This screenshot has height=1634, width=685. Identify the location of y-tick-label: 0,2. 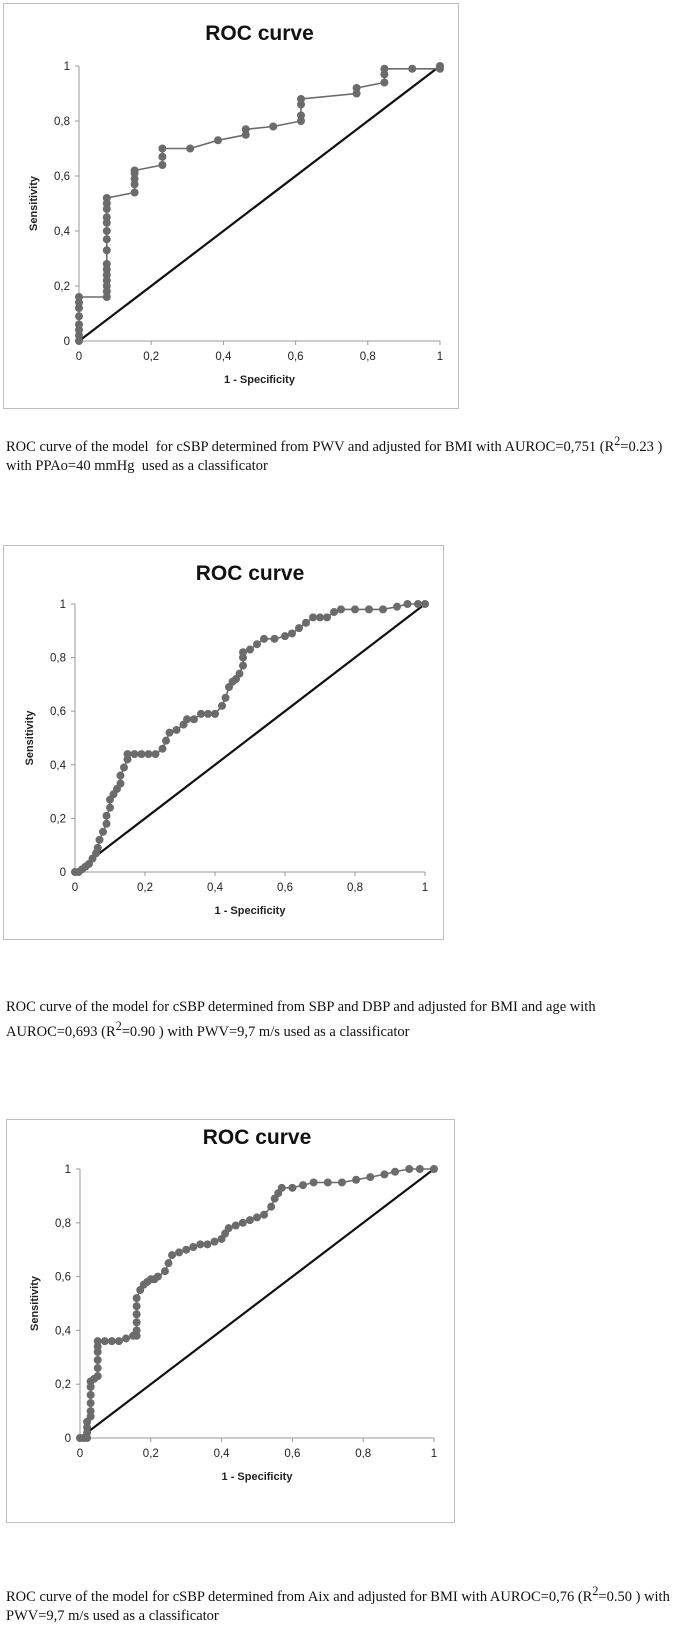
(58, 819).